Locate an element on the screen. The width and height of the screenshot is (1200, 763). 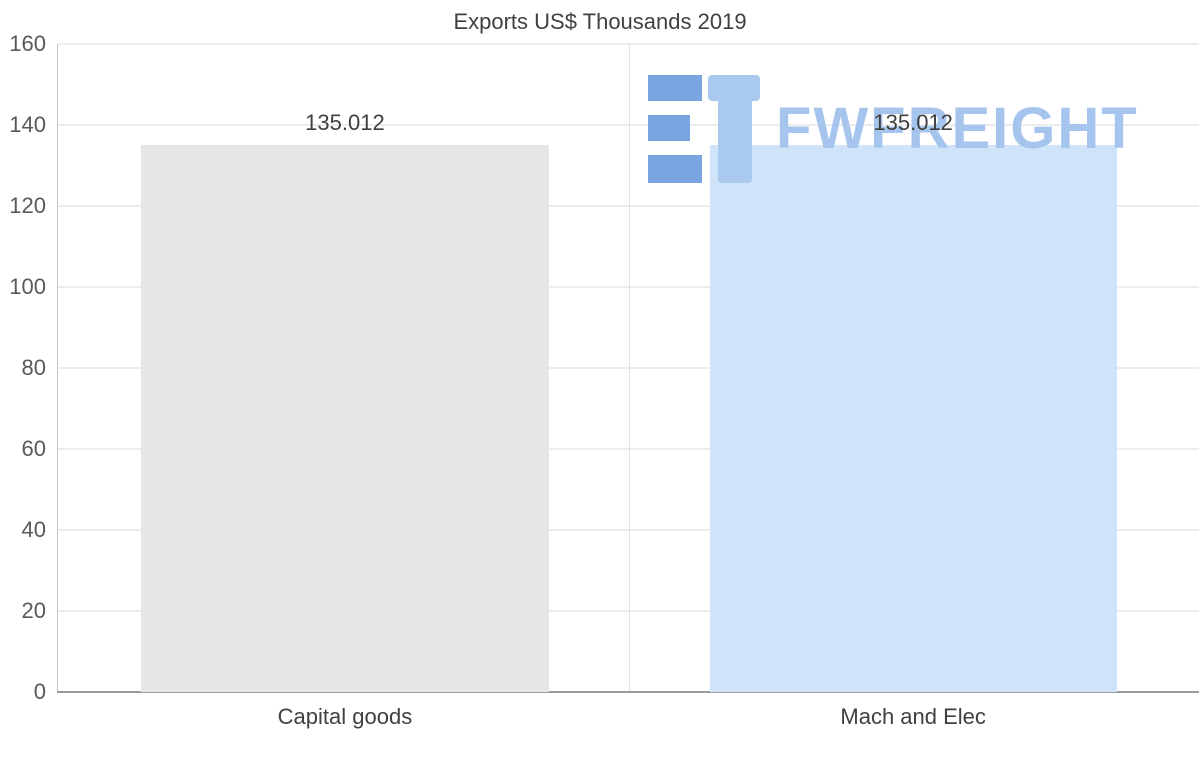
x-axis-label-mach-and-elec: Mach and Elec is located at coordinates (913, 716).